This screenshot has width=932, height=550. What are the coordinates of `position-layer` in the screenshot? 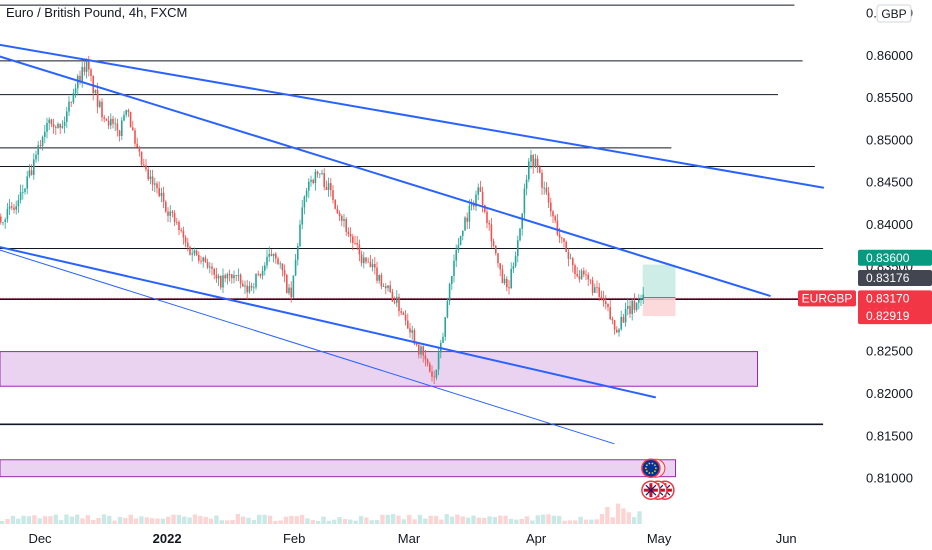 It's located at (659, 290).